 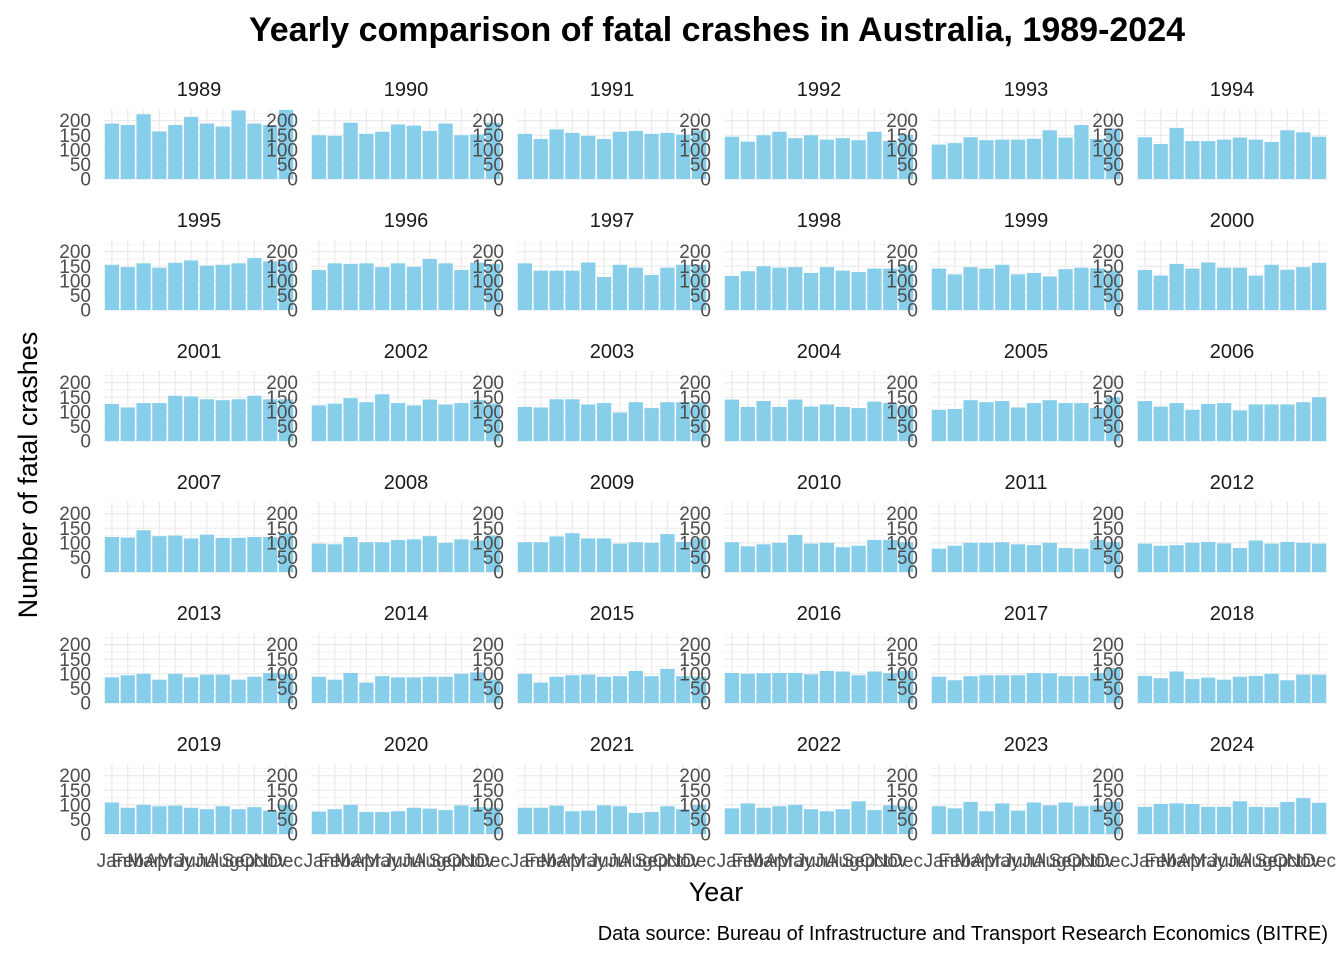 I want to click on x-tick-label: Jul, so click(x=414, y=861).